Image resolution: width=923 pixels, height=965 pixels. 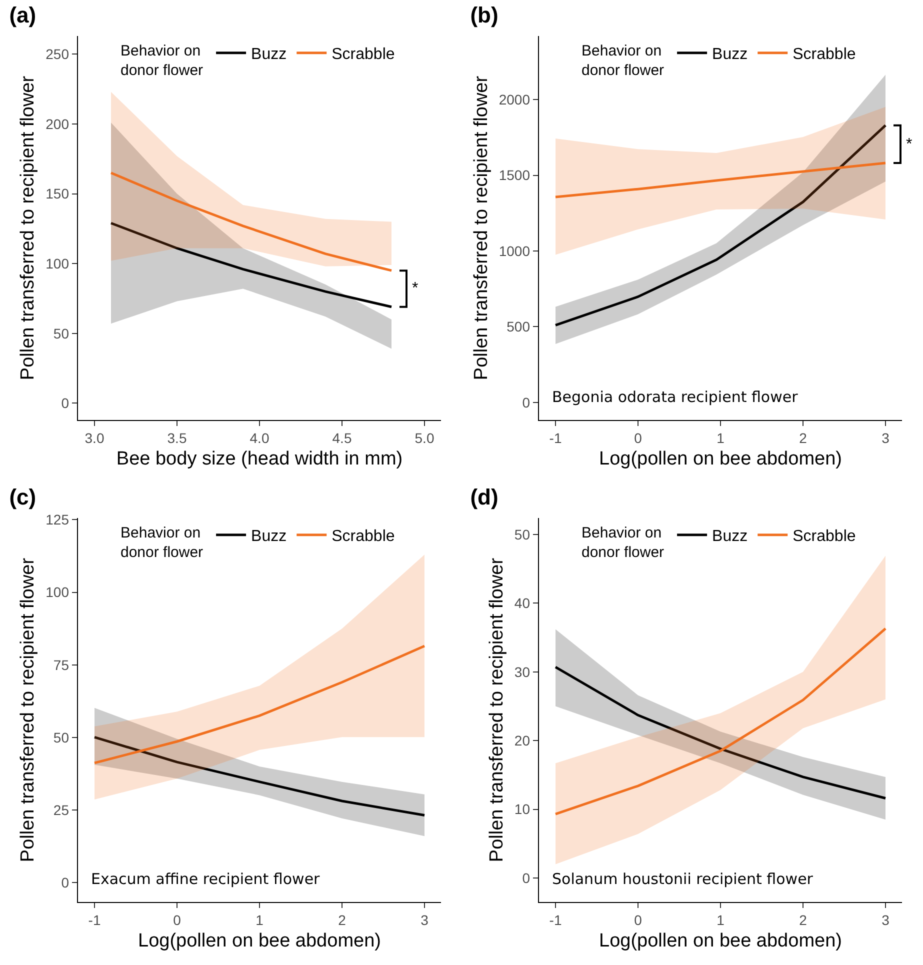 I want to click on chart-title: (b), so click(x=484, y=15).